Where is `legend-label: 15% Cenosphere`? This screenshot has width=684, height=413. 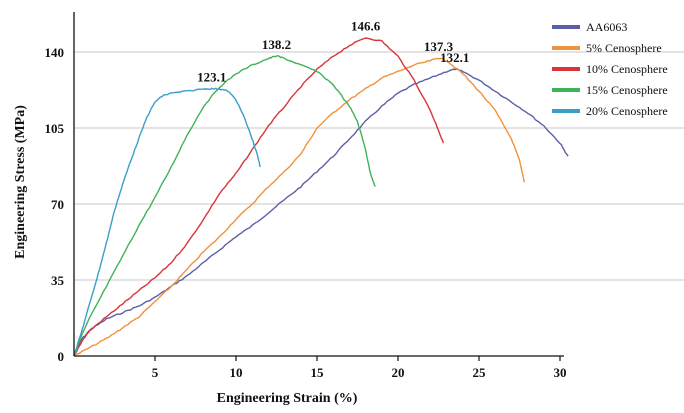
legend-label: 15% Cenosphere is located at coordinates (627, 90).